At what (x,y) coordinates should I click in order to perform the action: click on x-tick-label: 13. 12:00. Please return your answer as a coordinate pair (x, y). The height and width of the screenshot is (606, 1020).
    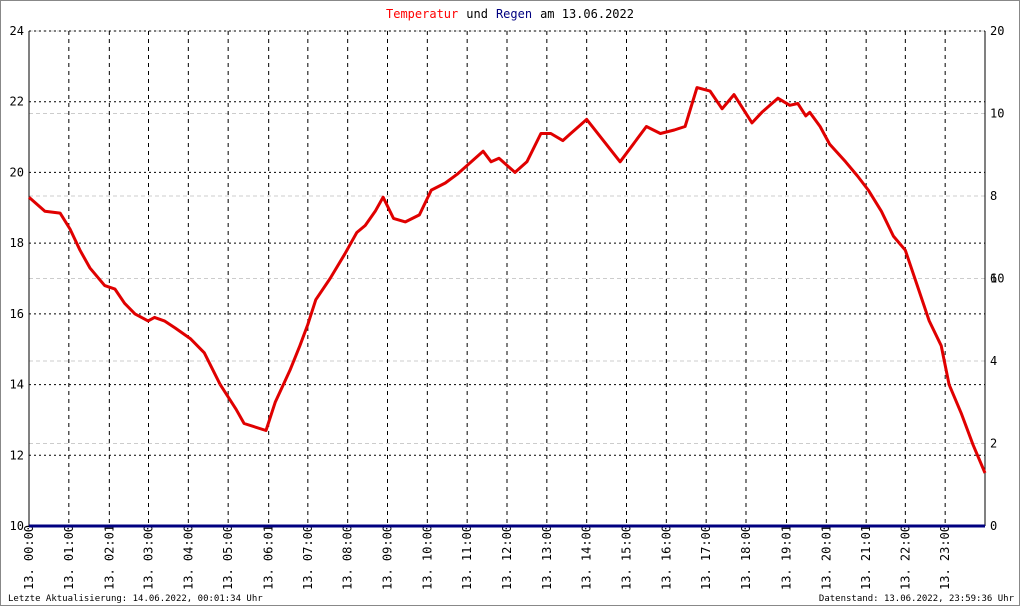
    Looking at the image, I should click on (507, 557).